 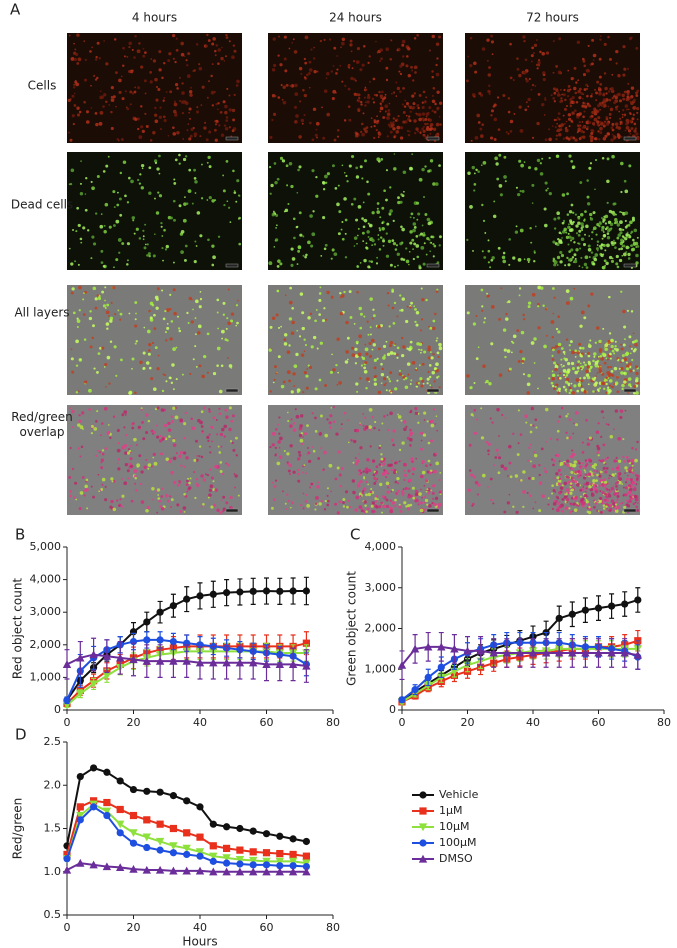 I want to click on marker, so click(x=80, y=819).